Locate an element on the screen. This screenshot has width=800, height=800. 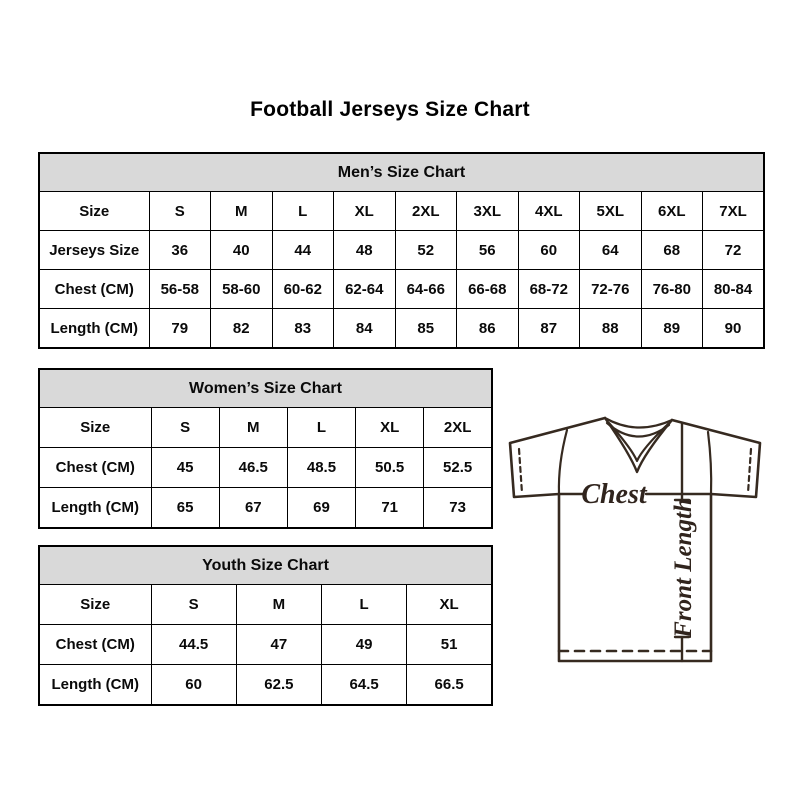
value-cell: 56 is located at coordinates (487, 250).